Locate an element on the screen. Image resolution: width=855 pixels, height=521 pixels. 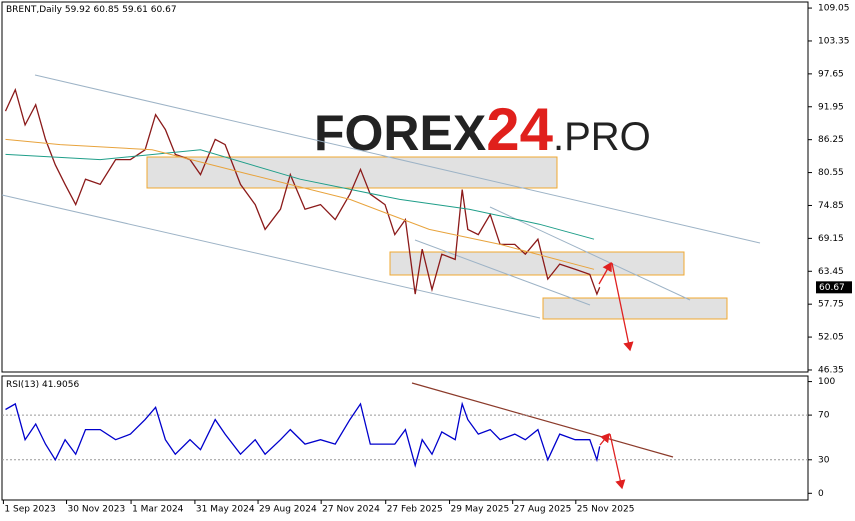
y-tick-label: 69.15 is located at coordinates (831, 239).